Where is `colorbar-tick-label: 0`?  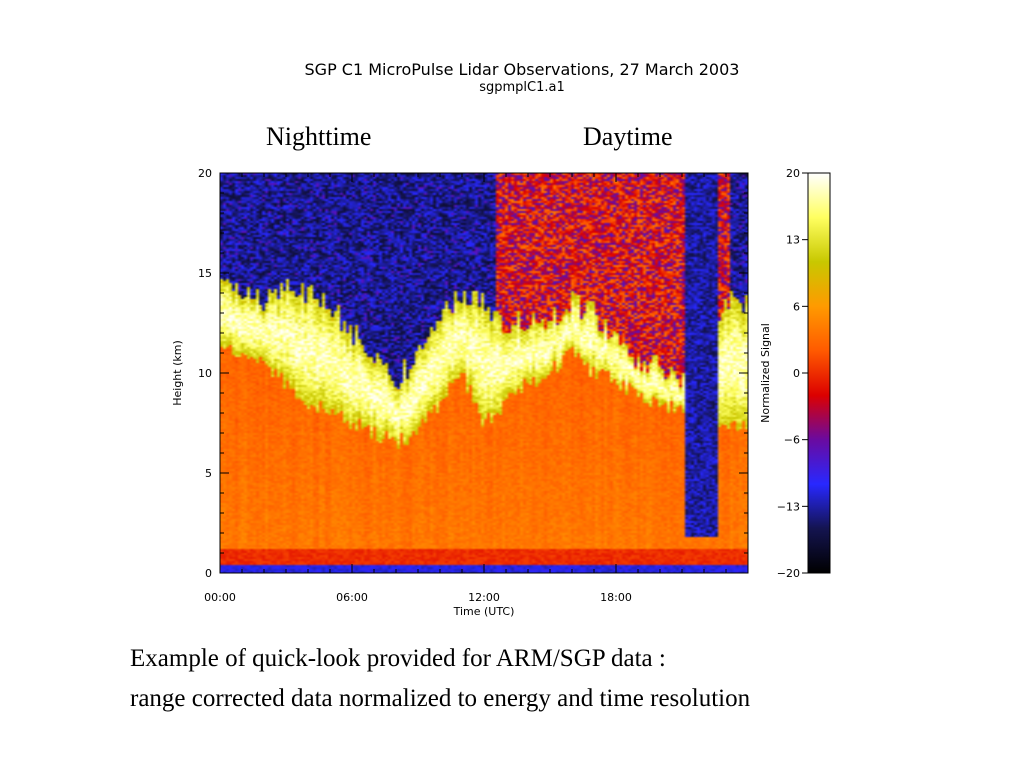 colorbar-tick-label: 0 is located at coordinates (796, 373).